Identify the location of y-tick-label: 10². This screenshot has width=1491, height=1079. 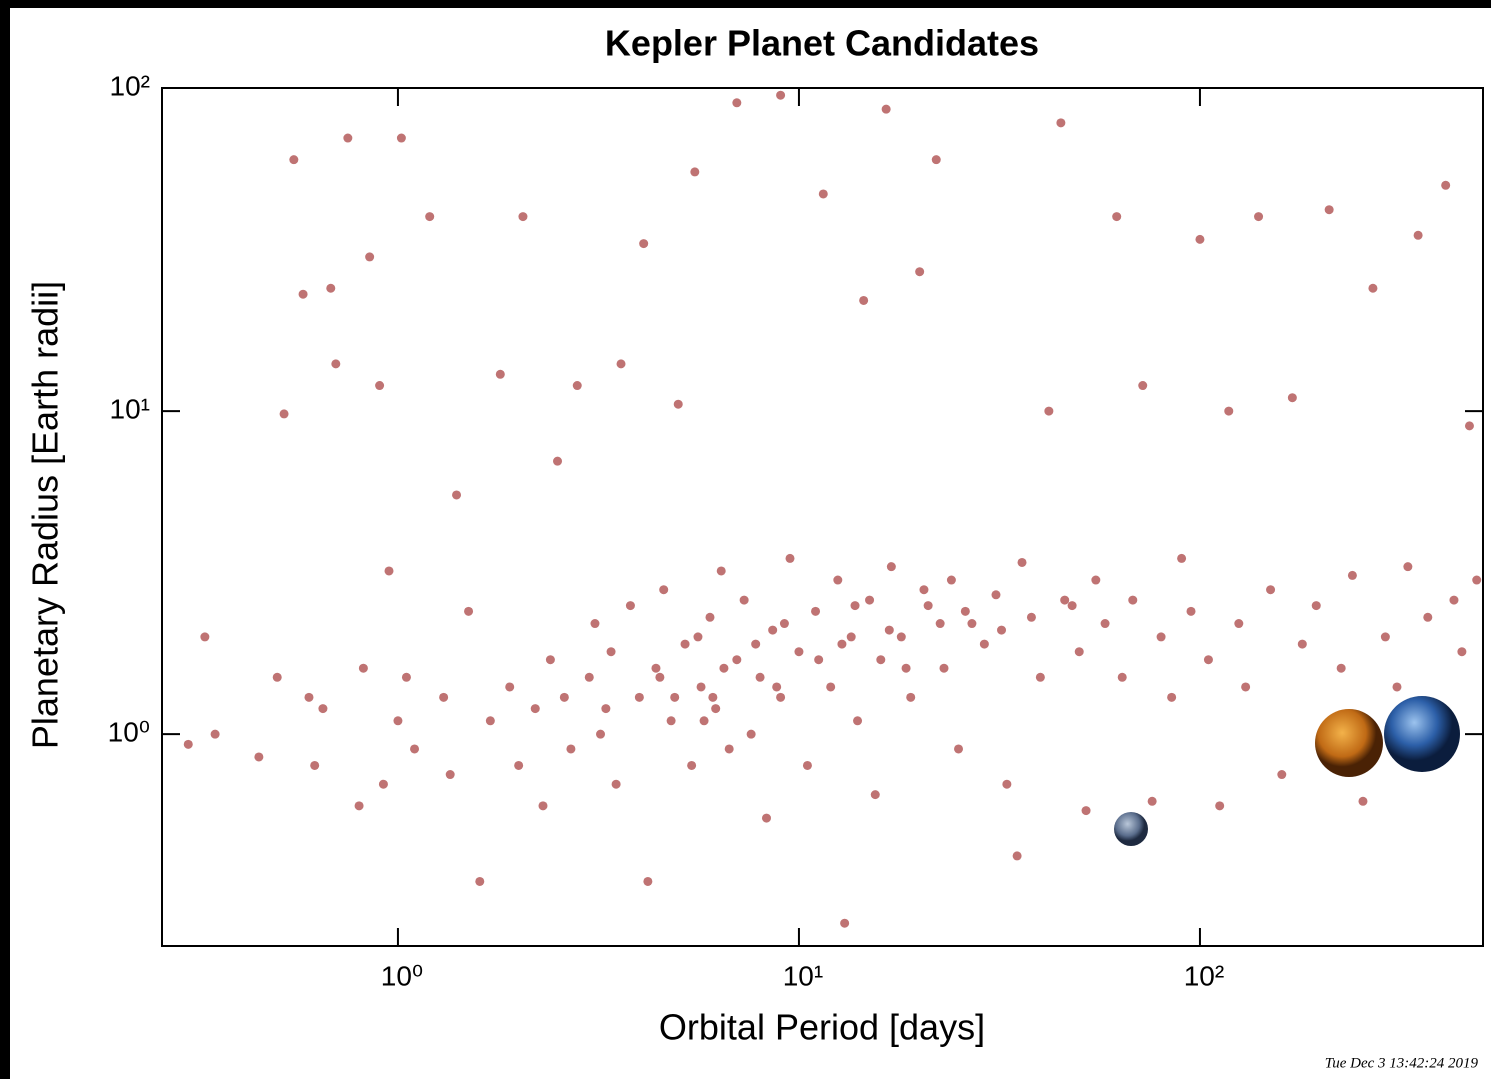
(130, 85).